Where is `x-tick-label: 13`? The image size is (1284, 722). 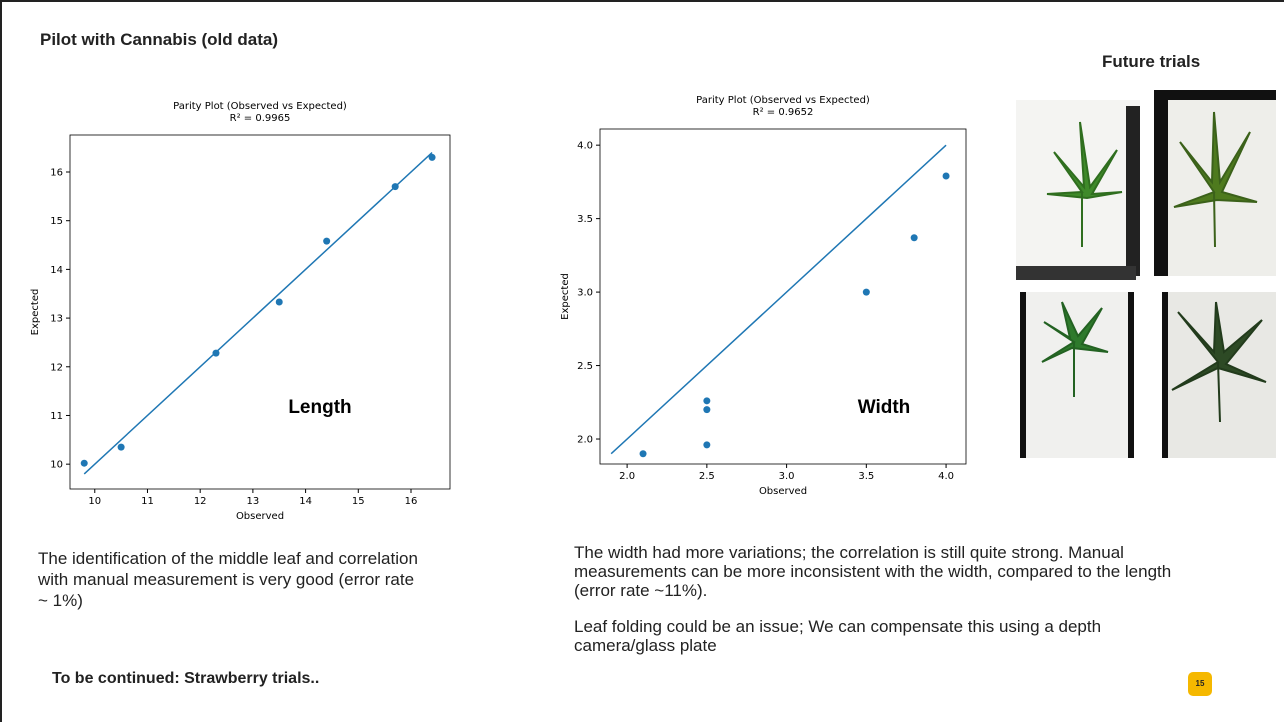
x-tick-label: 13 is located at coordinates (253, 501).